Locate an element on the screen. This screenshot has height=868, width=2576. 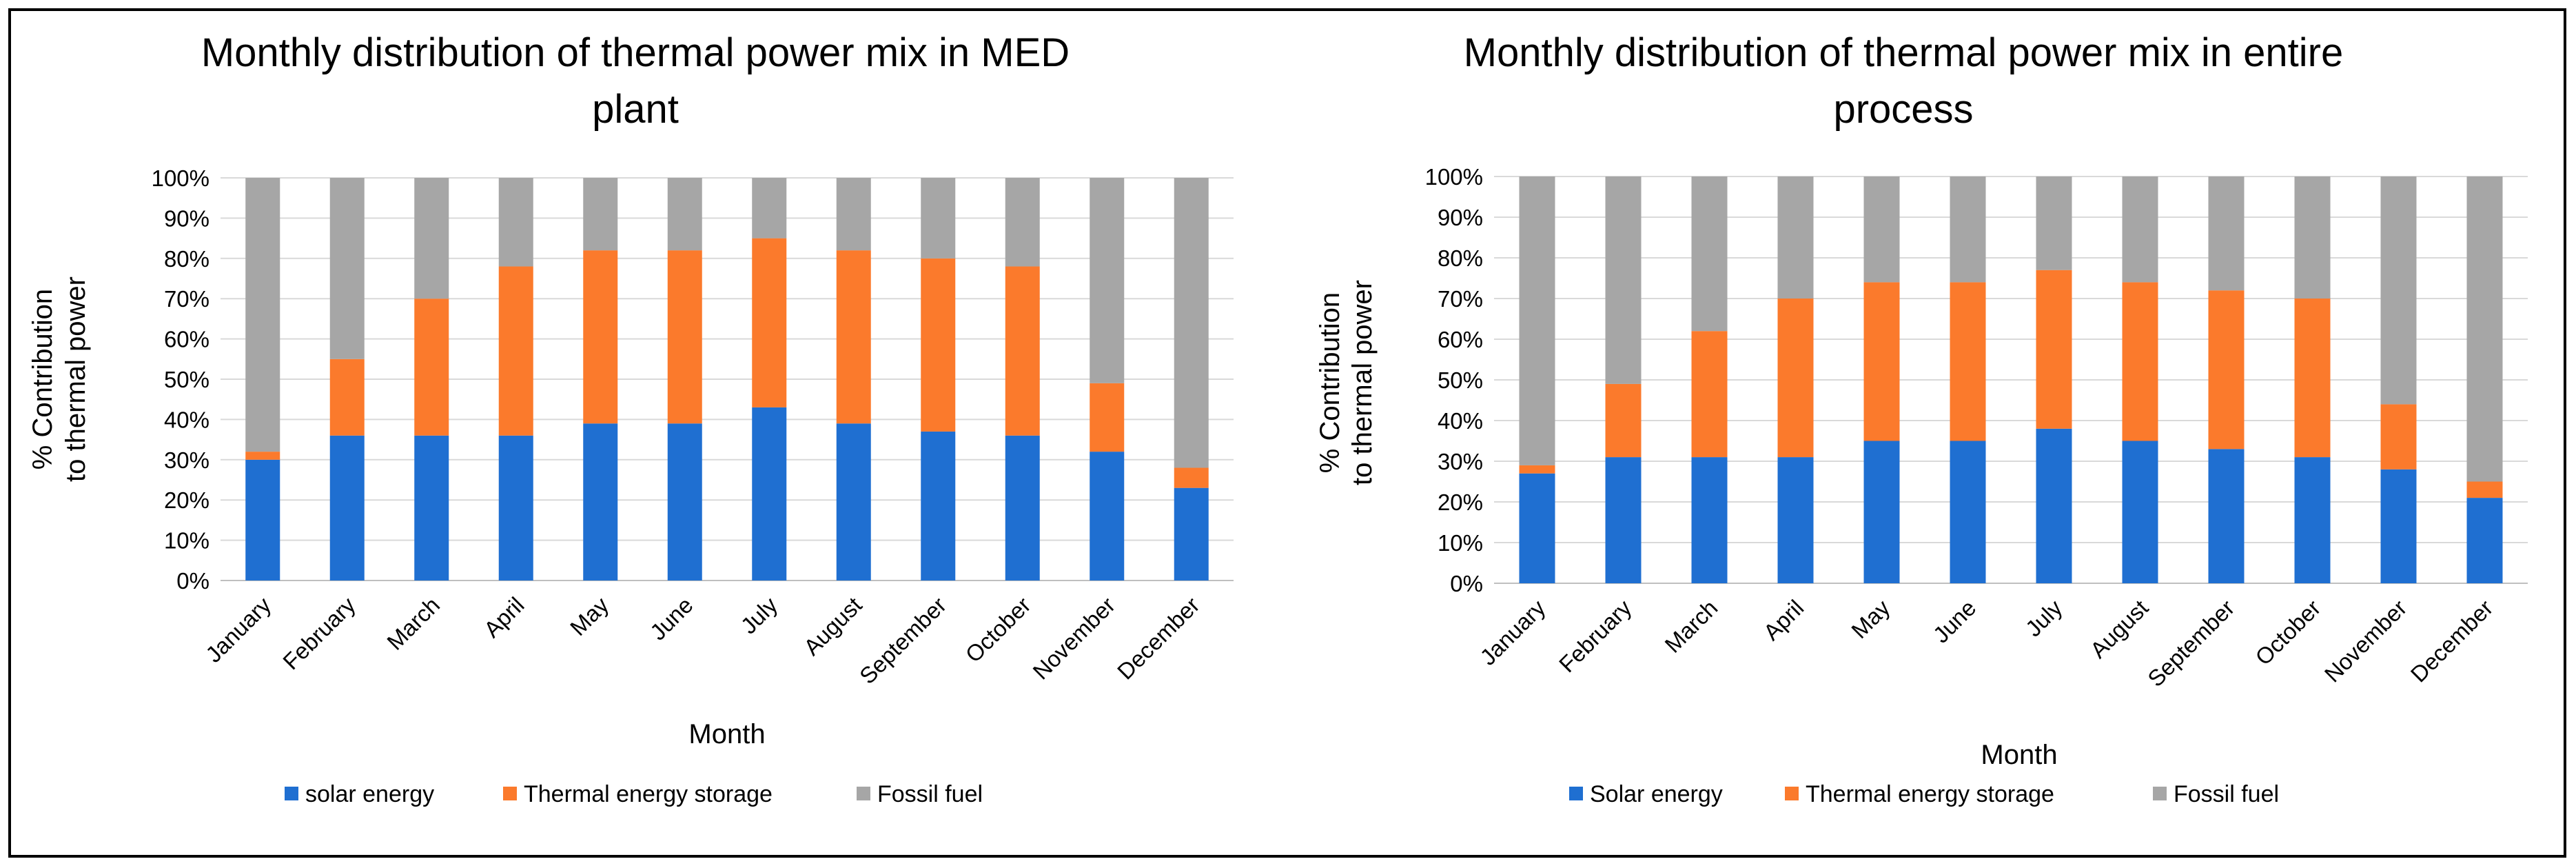
y-tick-label: 90% is located at coordinates (1460, 217).